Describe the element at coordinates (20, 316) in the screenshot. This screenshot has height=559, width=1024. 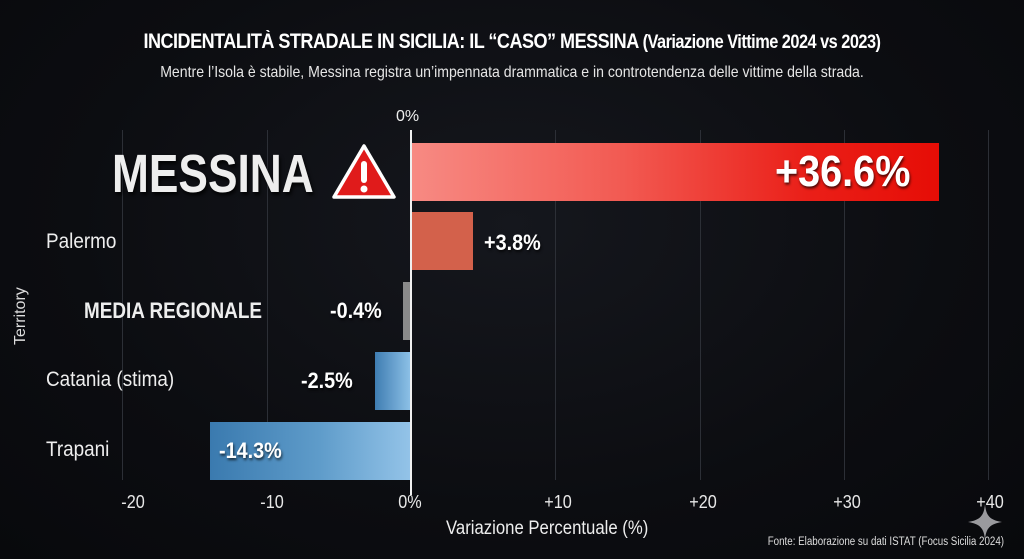
I see `y-axis-label: Territory` at that location.